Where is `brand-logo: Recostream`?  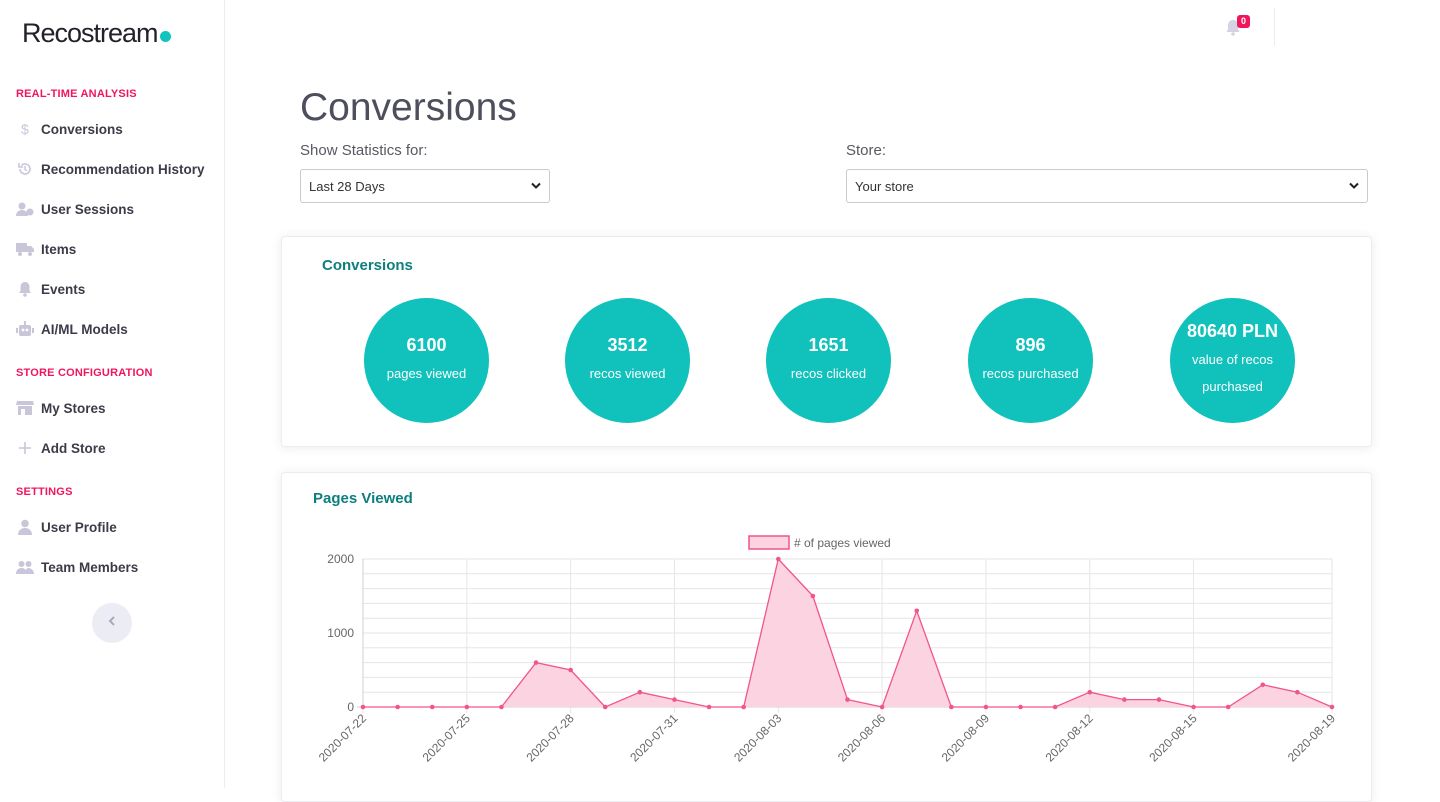 brand-logo: Recostream is located at coordinates (96, 33).